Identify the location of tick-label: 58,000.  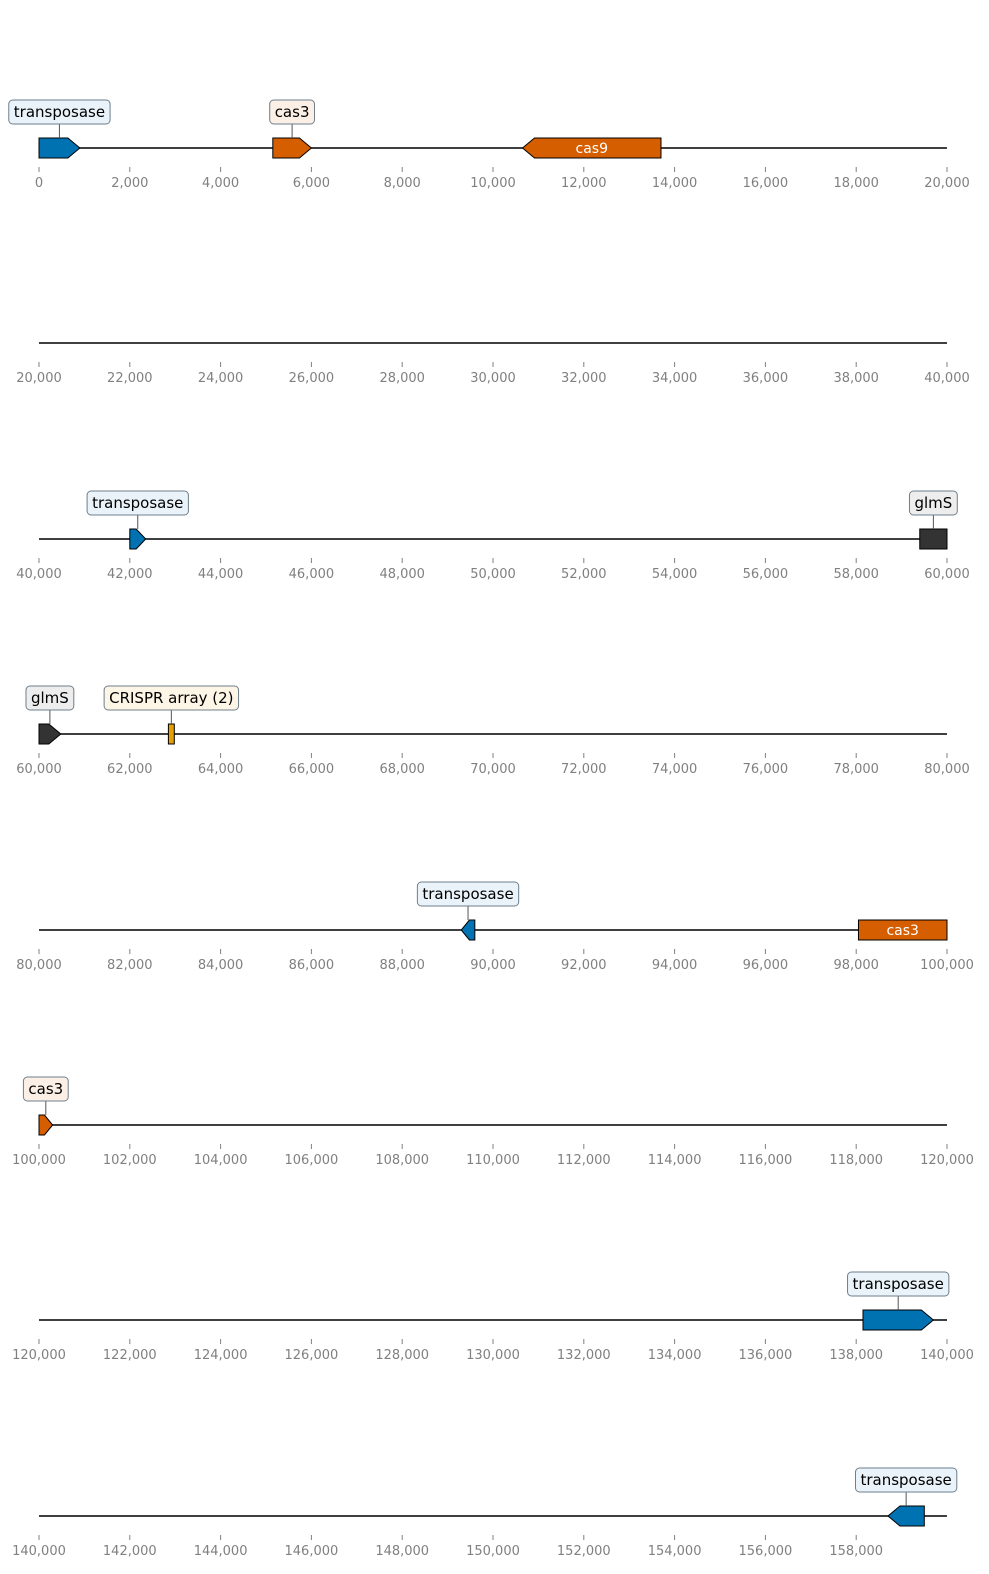
(856, 574).